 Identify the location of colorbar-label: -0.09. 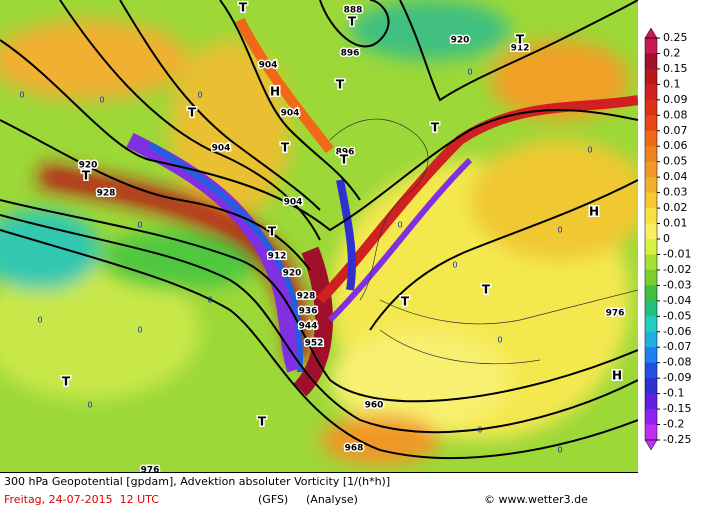
(677, 377).